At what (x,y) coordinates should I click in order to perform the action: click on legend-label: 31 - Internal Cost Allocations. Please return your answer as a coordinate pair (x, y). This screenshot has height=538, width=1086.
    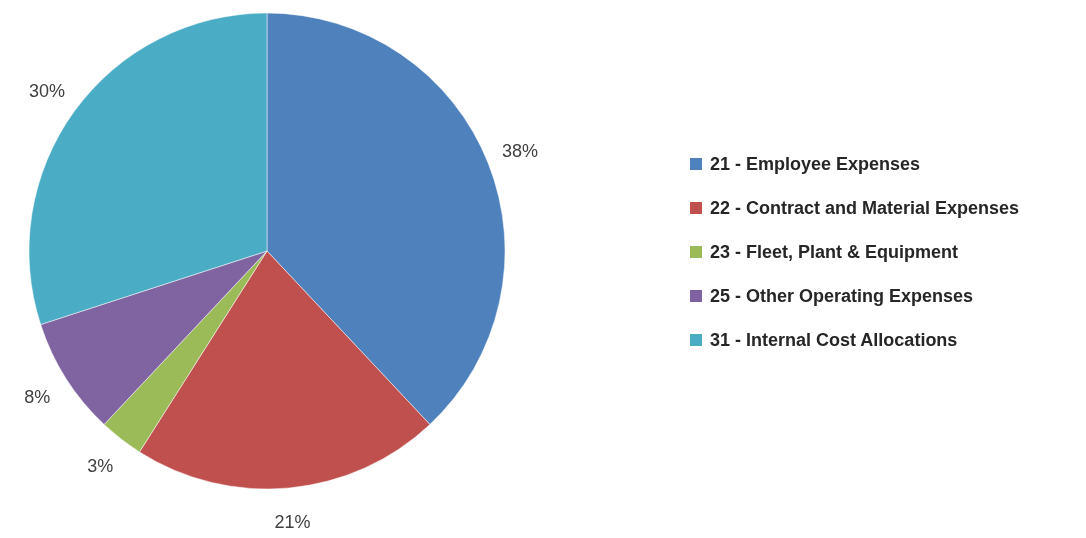
    Looking at the image, I should click on (834, 340).